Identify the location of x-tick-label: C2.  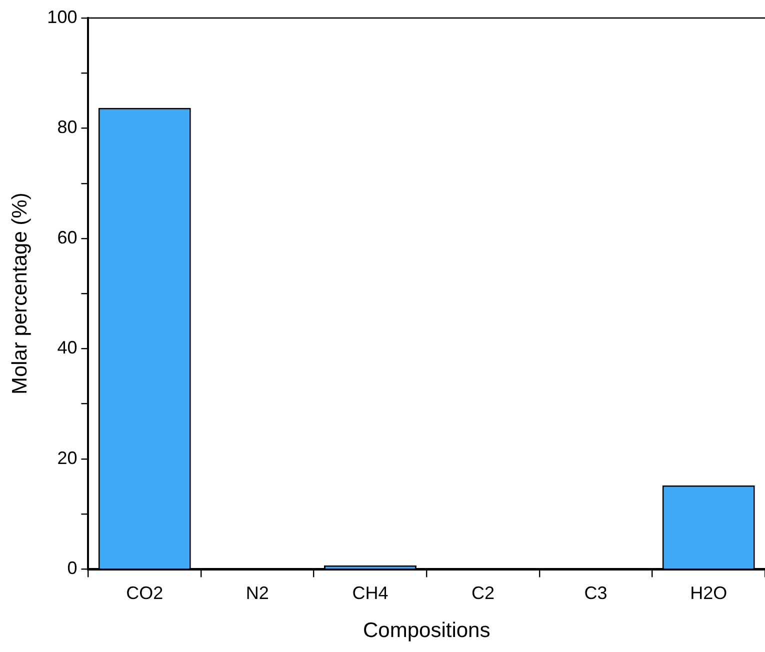
(483, 592).